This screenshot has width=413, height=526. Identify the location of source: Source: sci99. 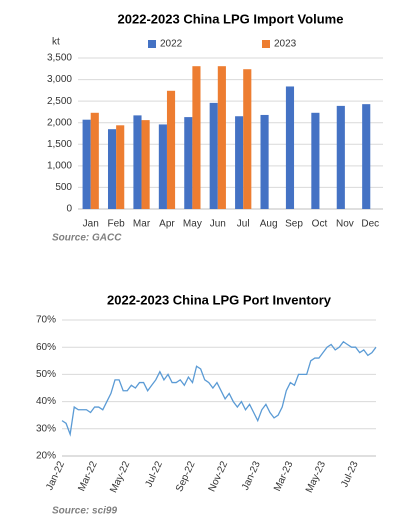
(84, 511).